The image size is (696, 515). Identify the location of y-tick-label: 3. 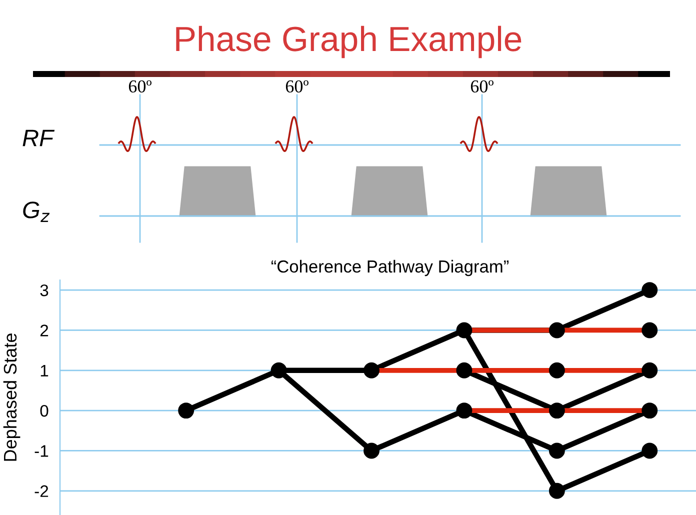
(44, 290).